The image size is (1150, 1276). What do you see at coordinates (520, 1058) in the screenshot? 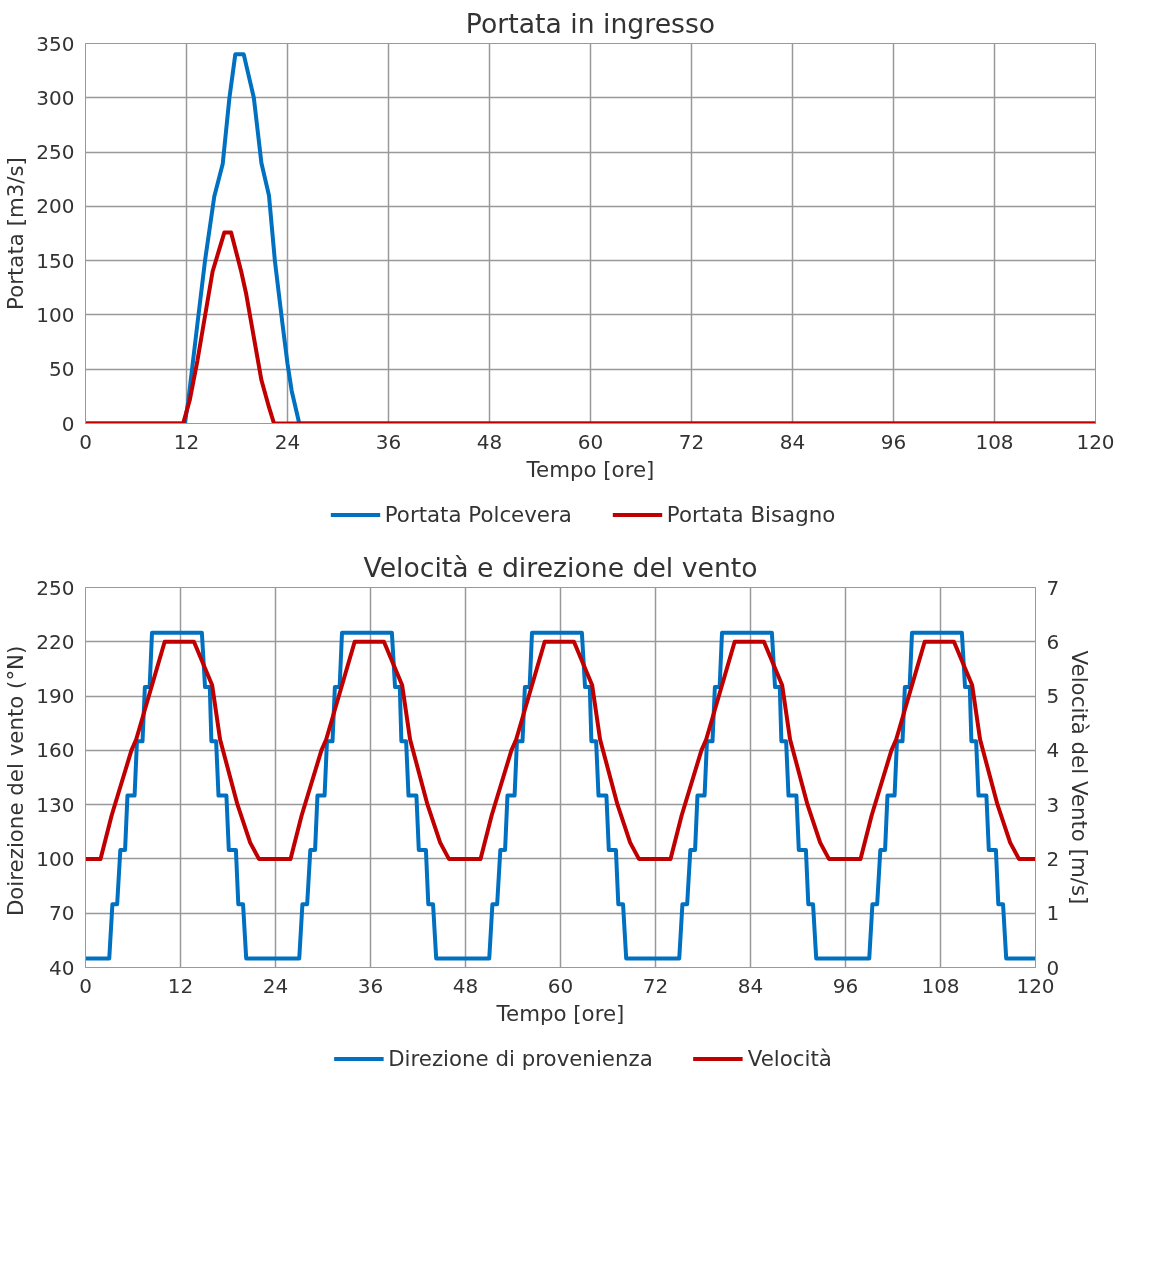
I see `legend-label: Direzione di provenienza` at bounding box center [520, 1058].